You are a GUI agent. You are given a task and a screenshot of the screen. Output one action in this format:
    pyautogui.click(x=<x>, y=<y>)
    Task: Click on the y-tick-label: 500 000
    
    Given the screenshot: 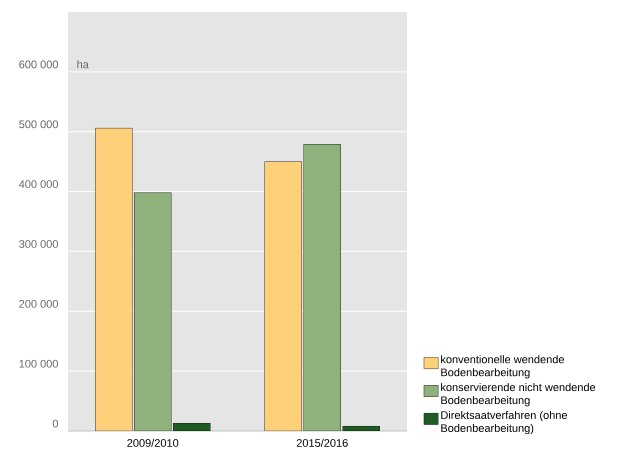 What is the action you would take?
    pyautogui.click(x=38, y=124)
    